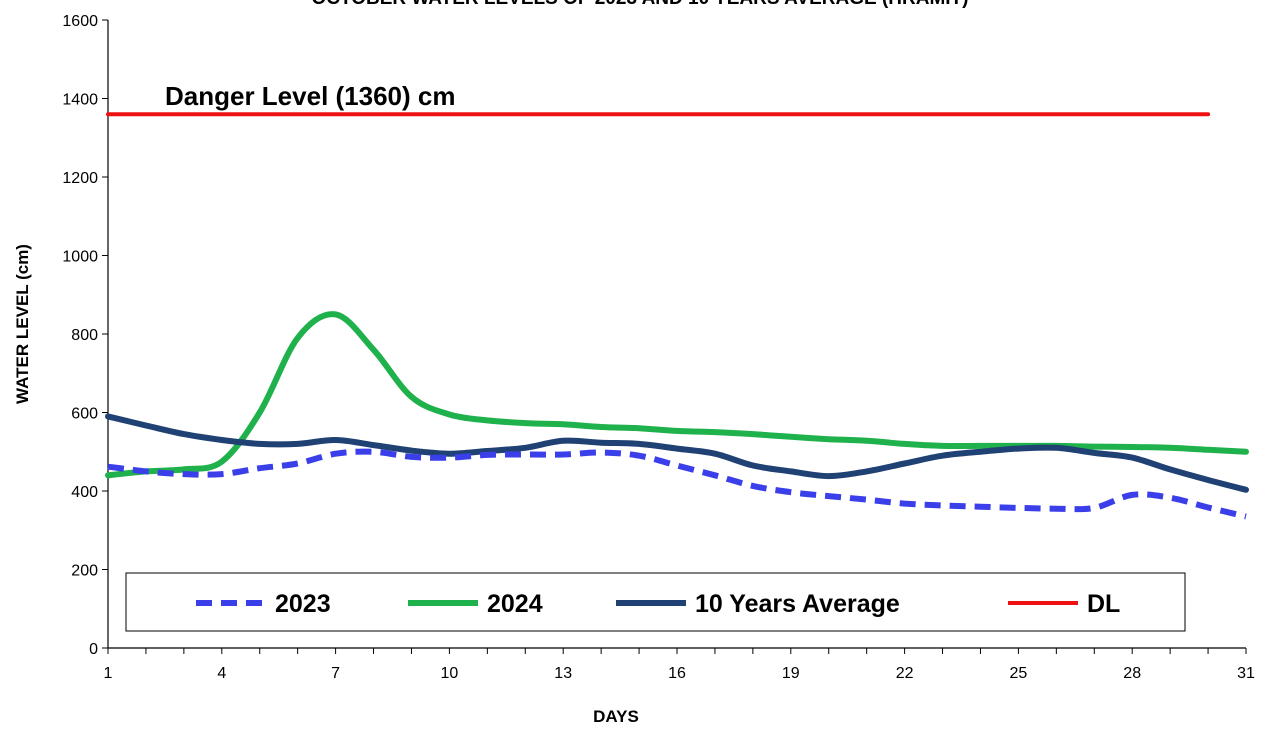  What do you see at coordinates (22, 324) in the screenshot?
I see `y-axis-title: WATER LEVEL (cm)` at bounding box center [22, 324].